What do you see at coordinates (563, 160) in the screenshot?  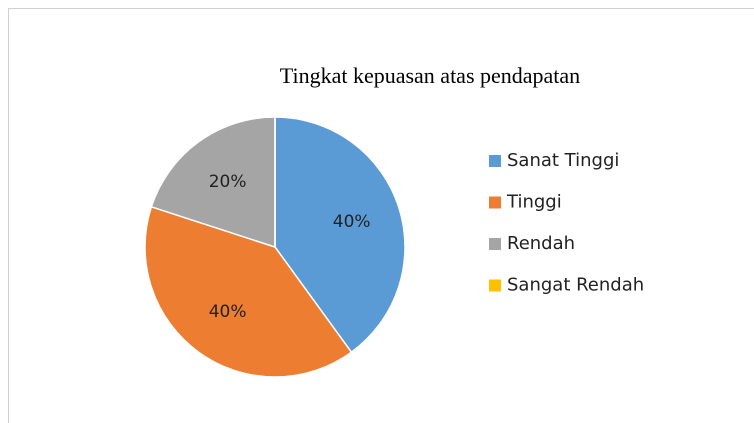 I see `legend-label: Sanat Tinggi` at bounding box center [563, 160].